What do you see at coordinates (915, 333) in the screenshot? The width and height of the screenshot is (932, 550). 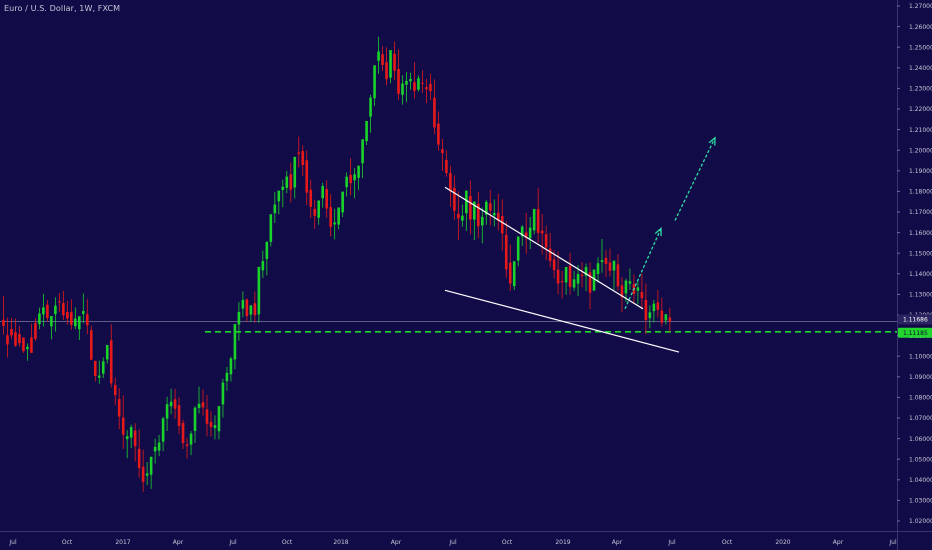 I see `support-price-badge-text: 1.11185` at bounding box center [915, 333].